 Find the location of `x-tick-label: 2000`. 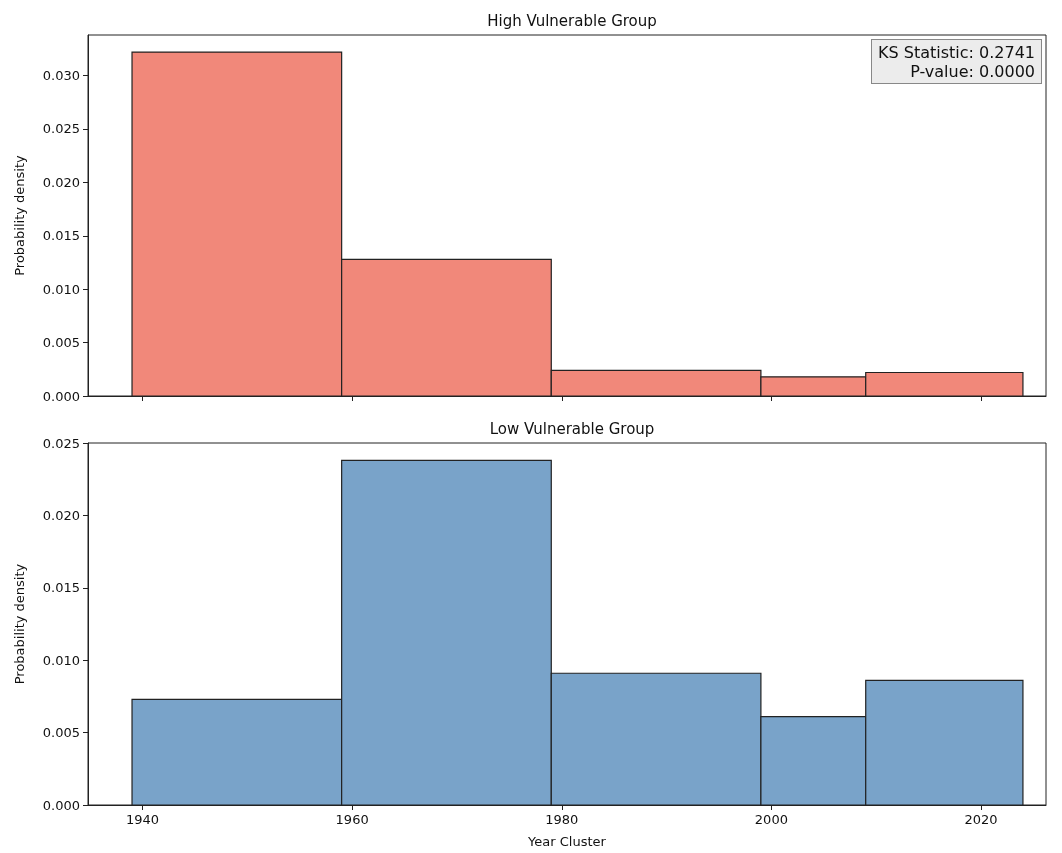

x-tick-label: 2000 is located at coordinates (771, 819).